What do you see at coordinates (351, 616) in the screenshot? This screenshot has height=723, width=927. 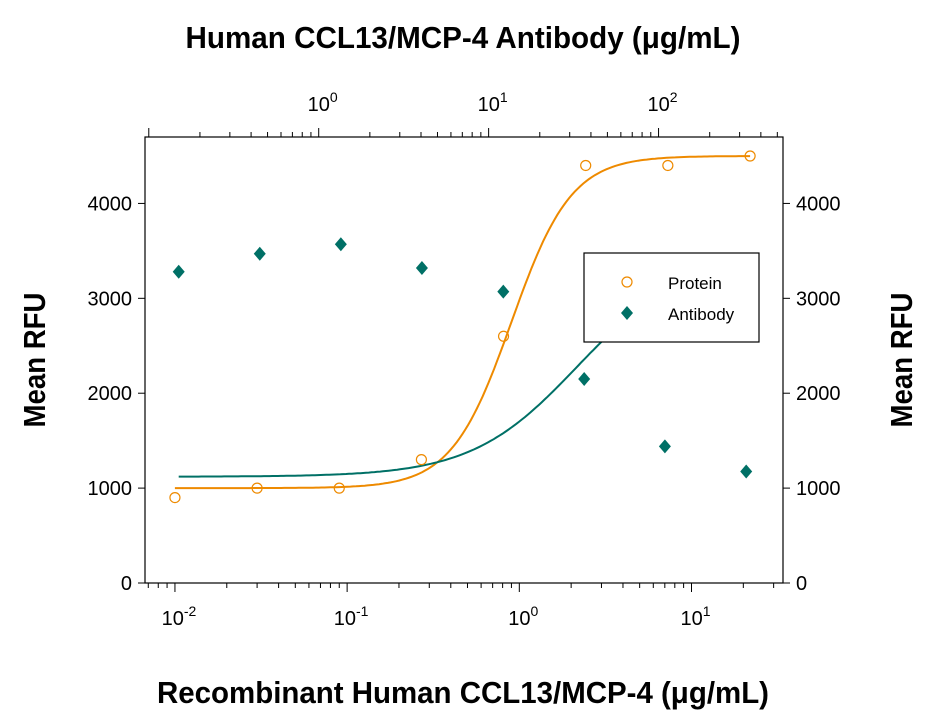 I see `bottom-tick-label: 10⁻¹` at bounding box center [351, 616].